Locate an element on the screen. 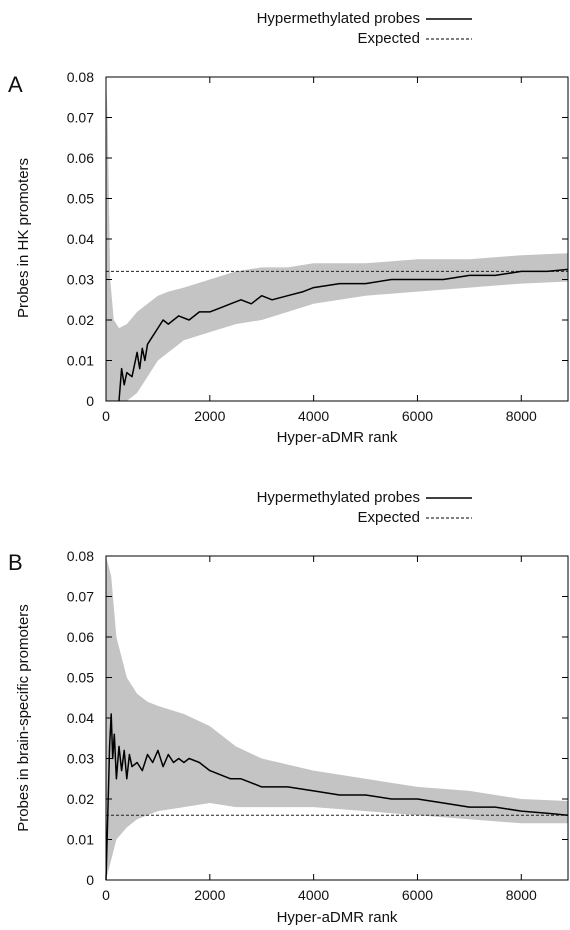 Image resolution: width=570 pixels, height=930 pixels. panel-label: A is located at coordinates (15, 84).